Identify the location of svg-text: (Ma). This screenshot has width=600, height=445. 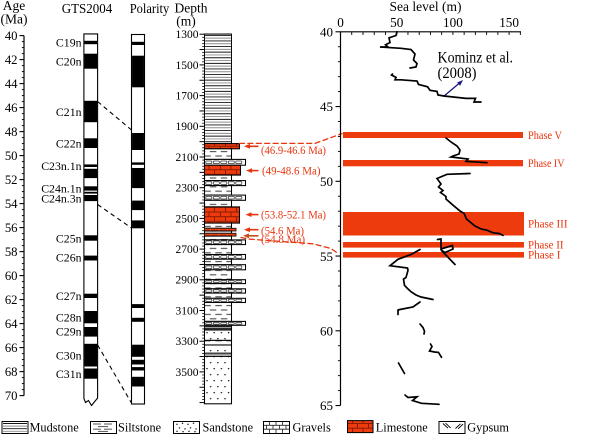
(14, 18).